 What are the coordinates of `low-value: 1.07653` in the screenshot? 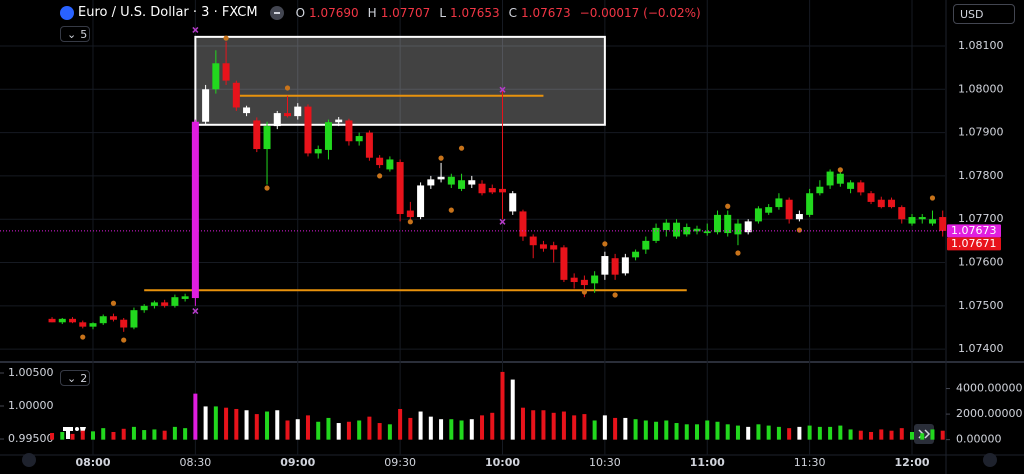 It's located at (475, 12).